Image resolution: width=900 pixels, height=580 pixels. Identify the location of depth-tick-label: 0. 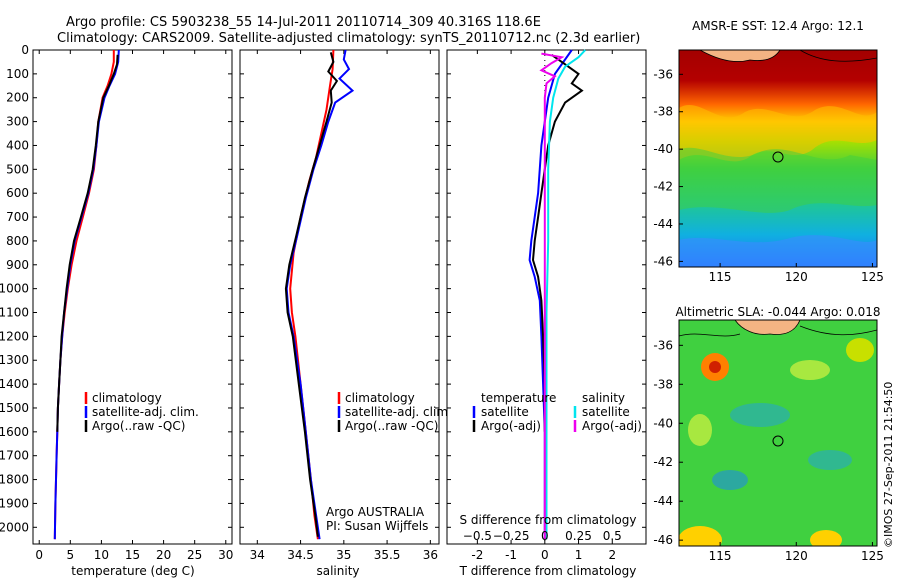
(25, 50).